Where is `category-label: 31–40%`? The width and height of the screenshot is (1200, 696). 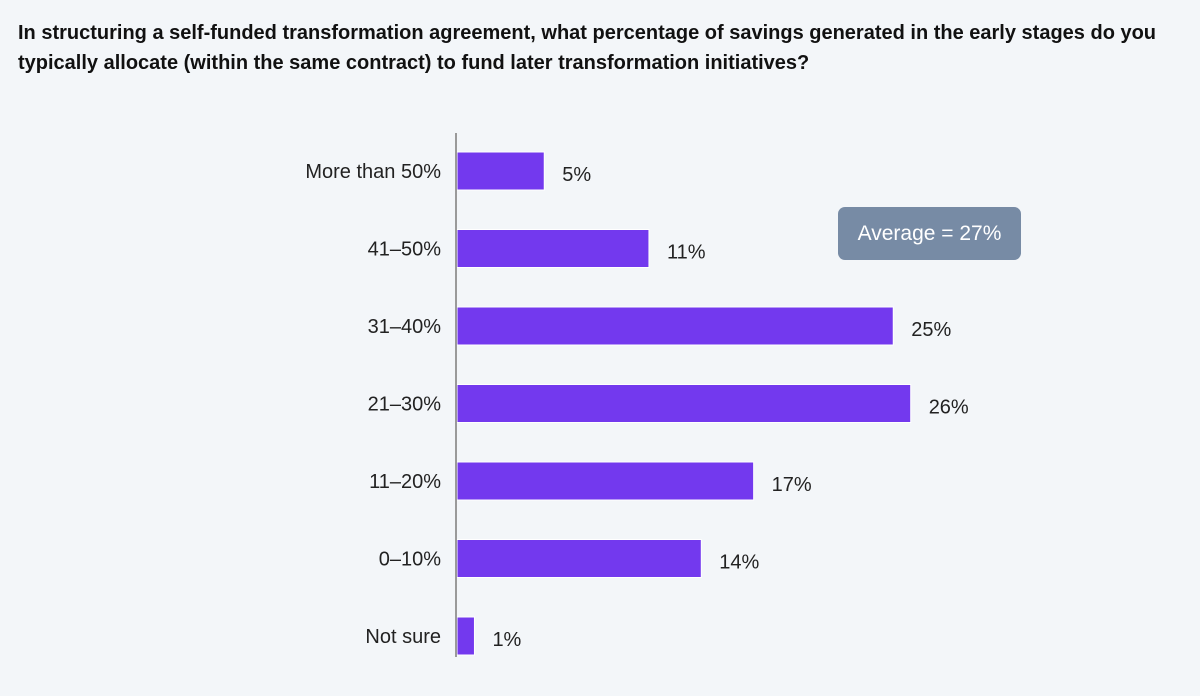
category-label: 31–40% is located at coordinates (405, 327).